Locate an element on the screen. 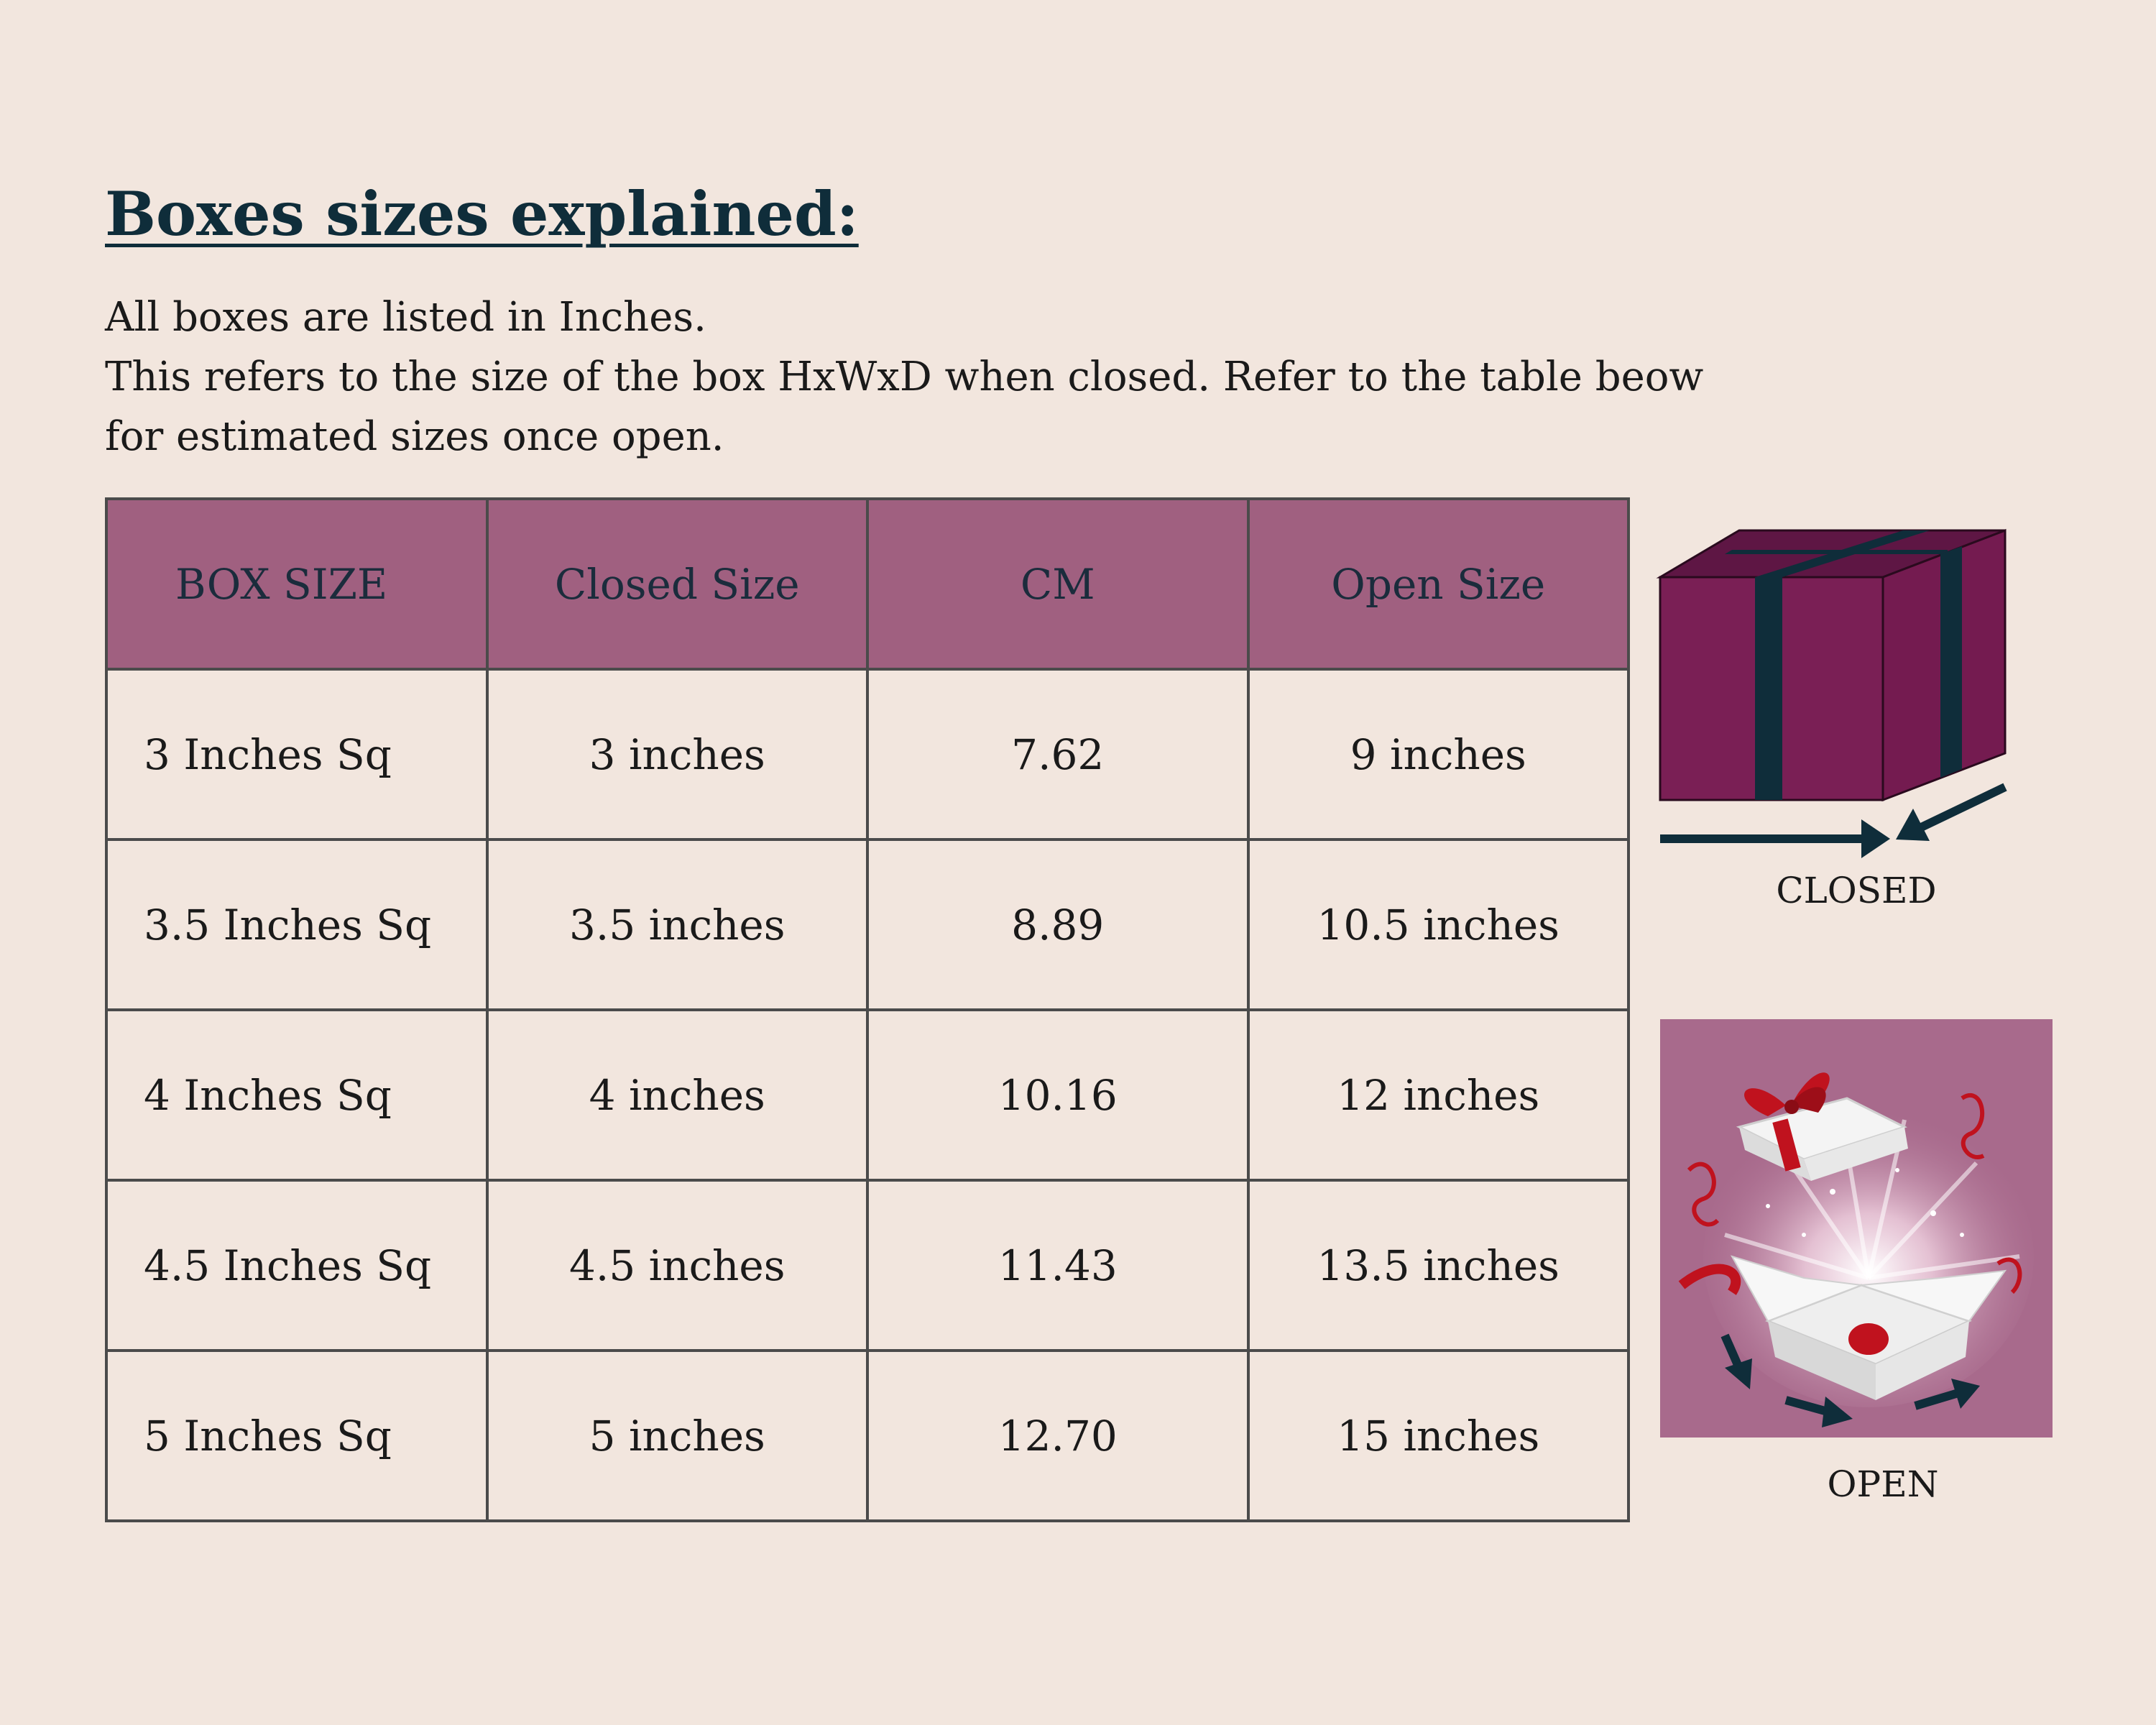  cell-closed-size: 4 inches is located at coordinates (677, 1095).